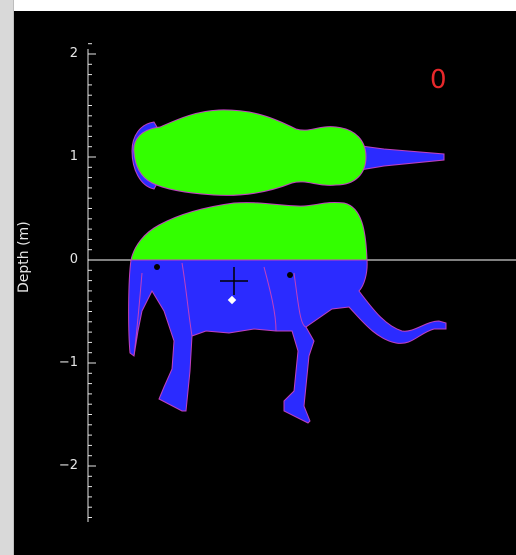 This screenshot has height=555, width=516. Describe the element at coordinates (438, 80) in the screenshot. I see `counter-value: 0` at that location.